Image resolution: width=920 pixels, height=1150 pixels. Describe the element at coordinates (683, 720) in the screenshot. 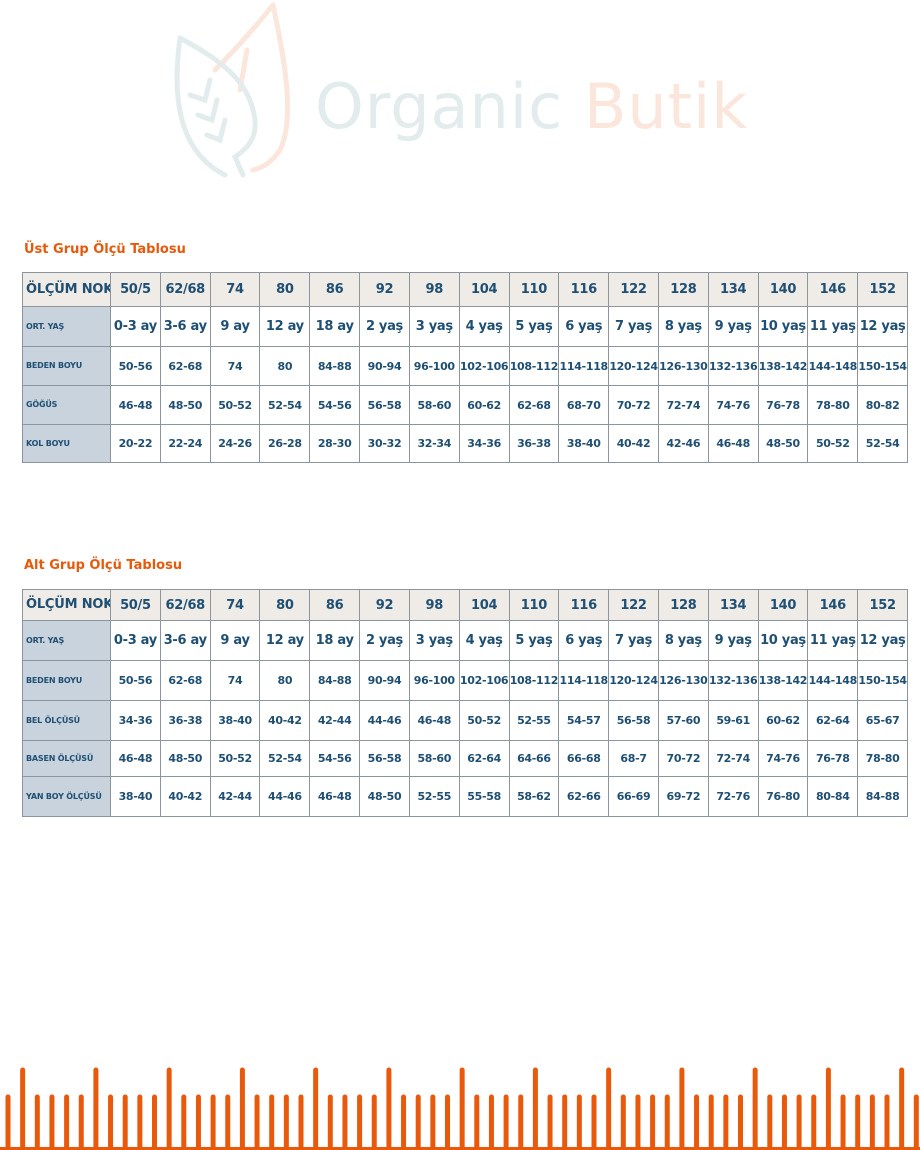

I see `table-cell: 57-60` at that location.